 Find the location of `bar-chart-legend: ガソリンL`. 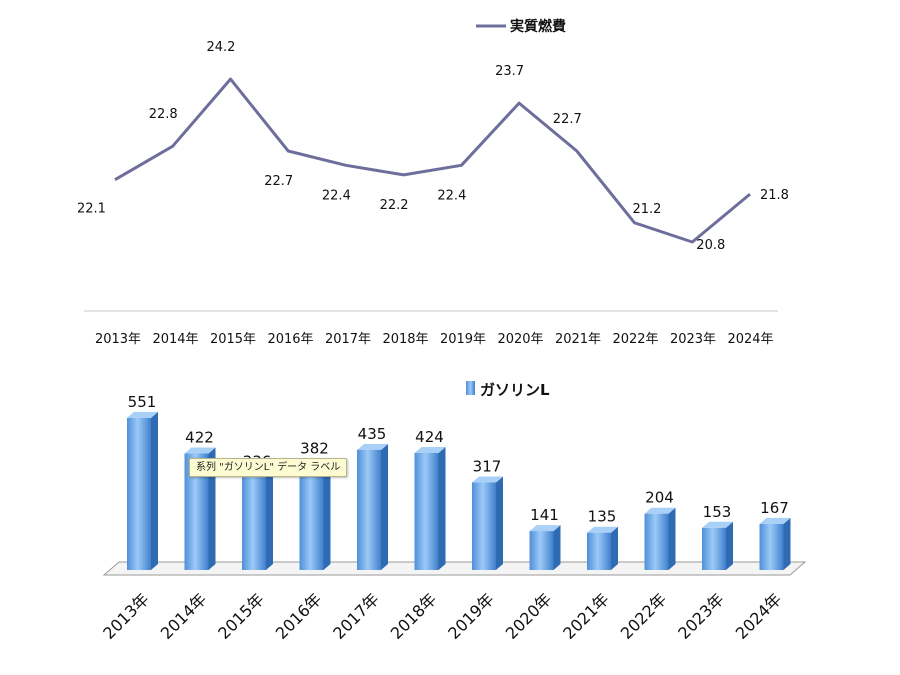

bar-chart-legend: ガソリンL is located at coordinates (508, 390).